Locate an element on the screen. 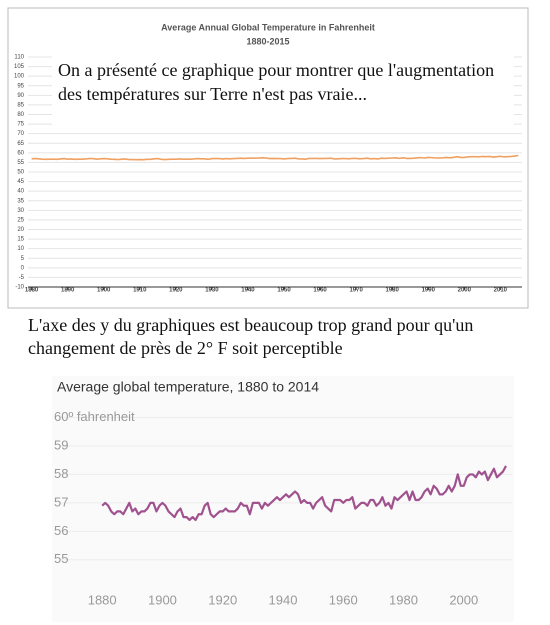 This screenshot has width=550, height=625. y-tick-label: 60 is located at coordinates (20, 153).